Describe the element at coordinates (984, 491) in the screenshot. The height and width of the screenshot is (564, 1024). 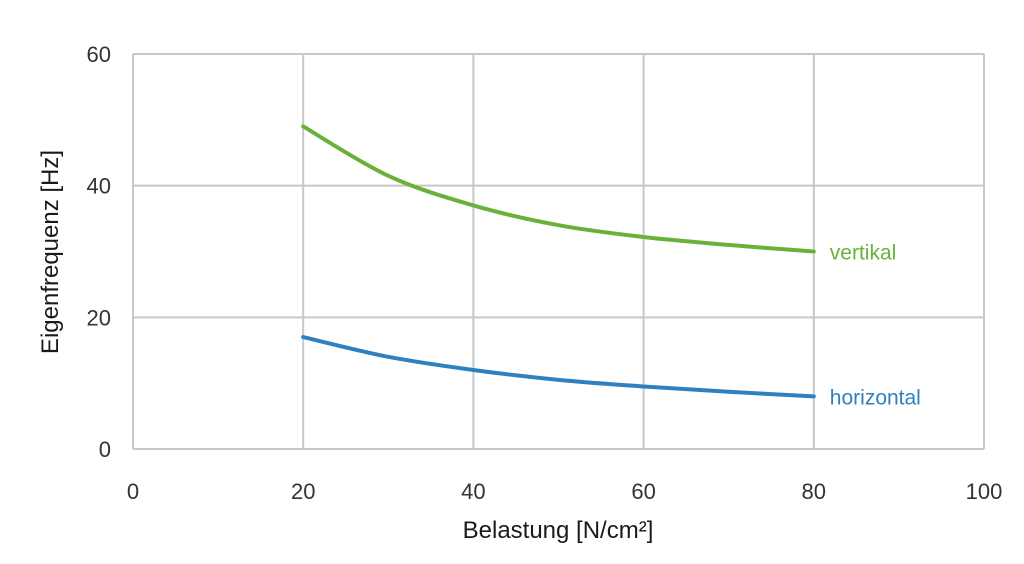
I see `x-tick-label: 100` at that location.